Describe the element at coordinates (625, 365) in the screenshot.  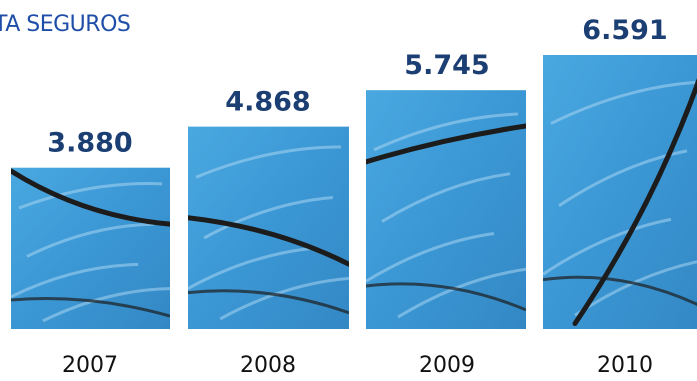
I see `category-label: 2010` at that location.